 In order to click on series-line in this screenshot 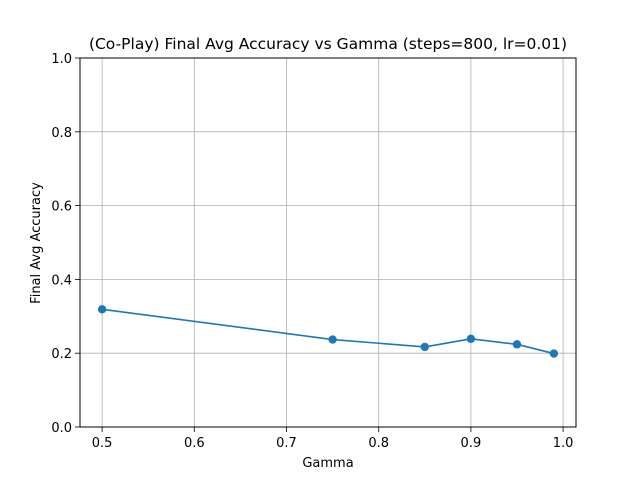, I will do `click(328, 331)`.